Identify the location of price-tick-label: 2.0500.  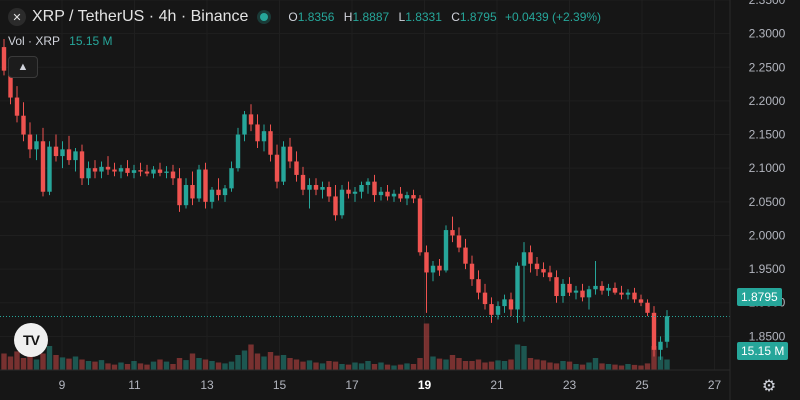
(767, 202).